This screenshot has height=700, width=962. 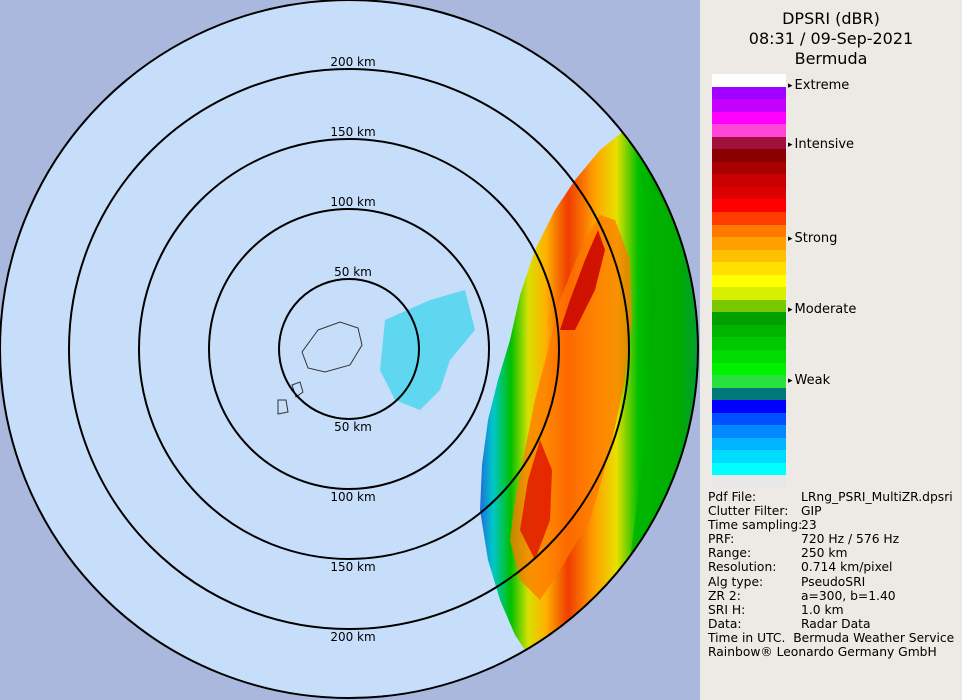 I want to click on info-row: PRF: 720 Hz / 576 Hz, so click(x=804, y=539).